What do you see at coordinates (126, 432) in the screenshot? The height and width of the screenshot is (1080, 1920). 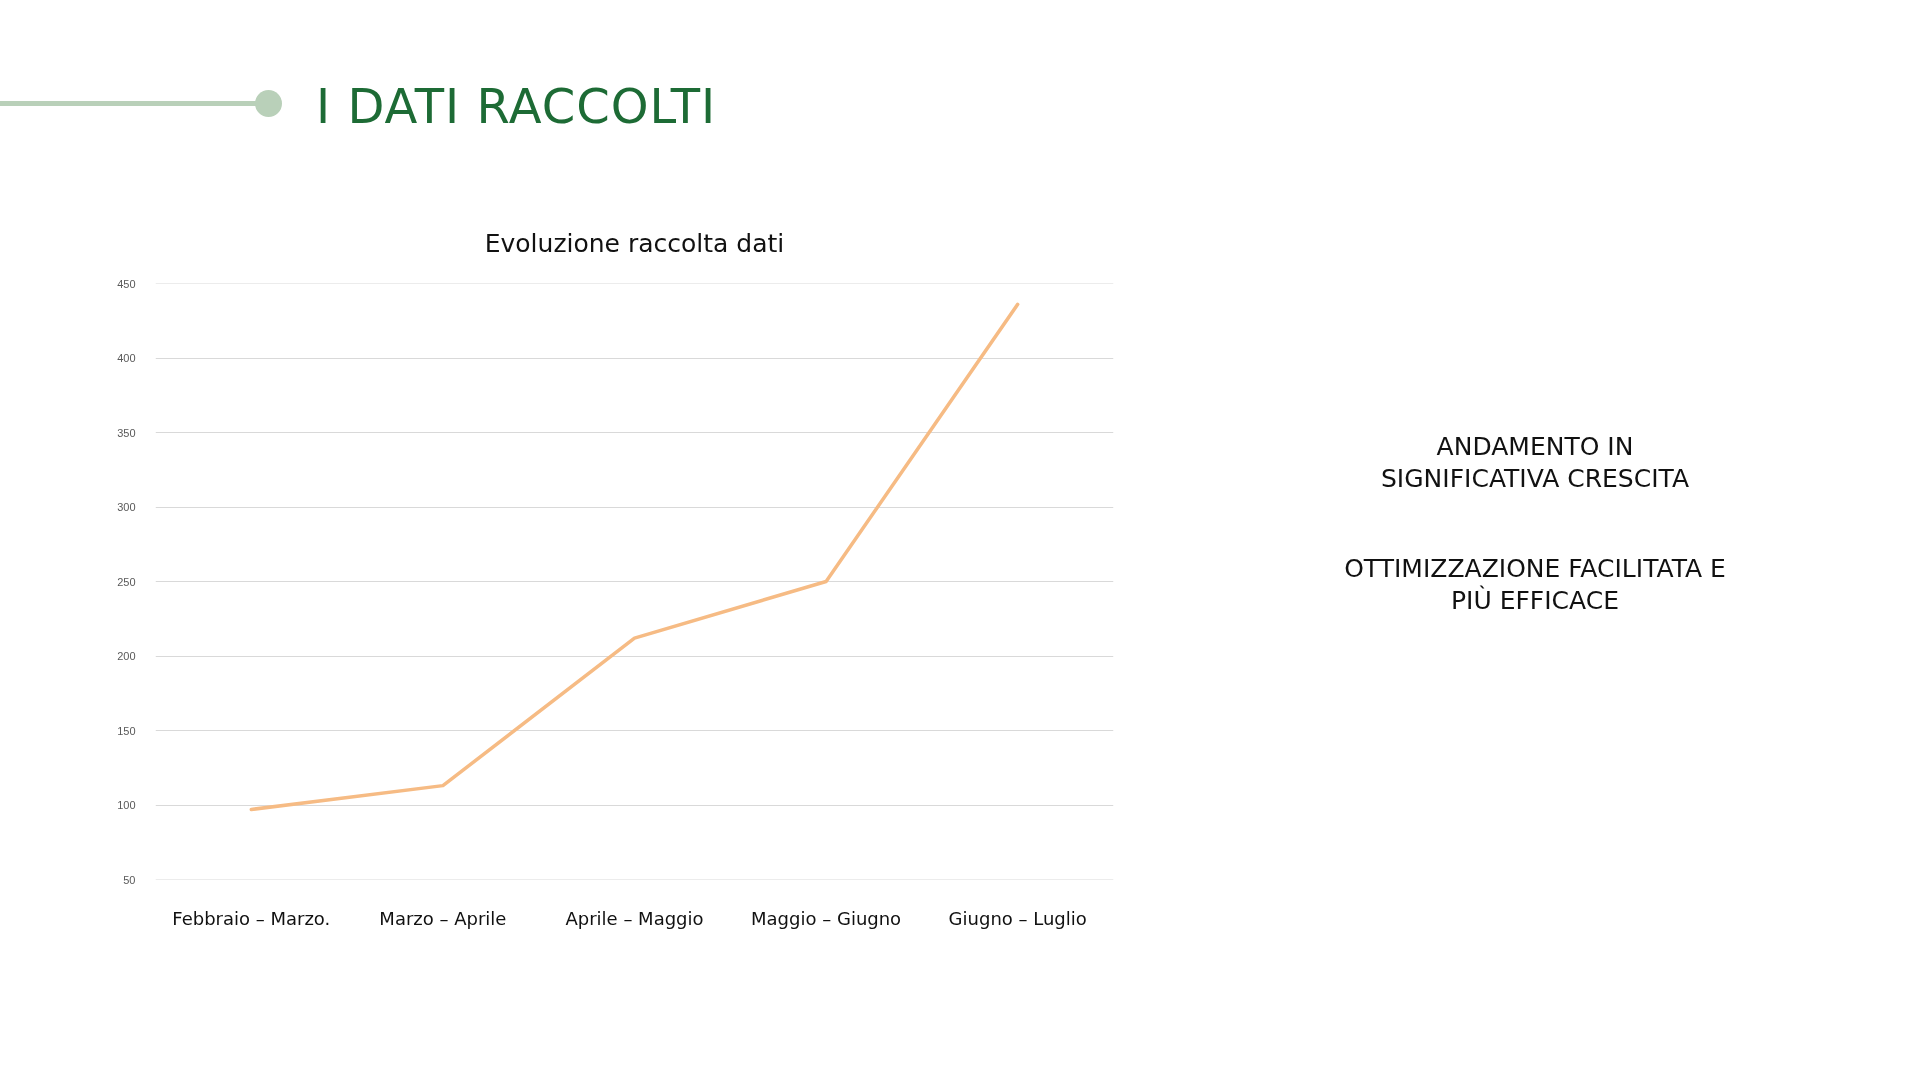 I see `y-tick-label: 350` at bounding box center [126, 432].